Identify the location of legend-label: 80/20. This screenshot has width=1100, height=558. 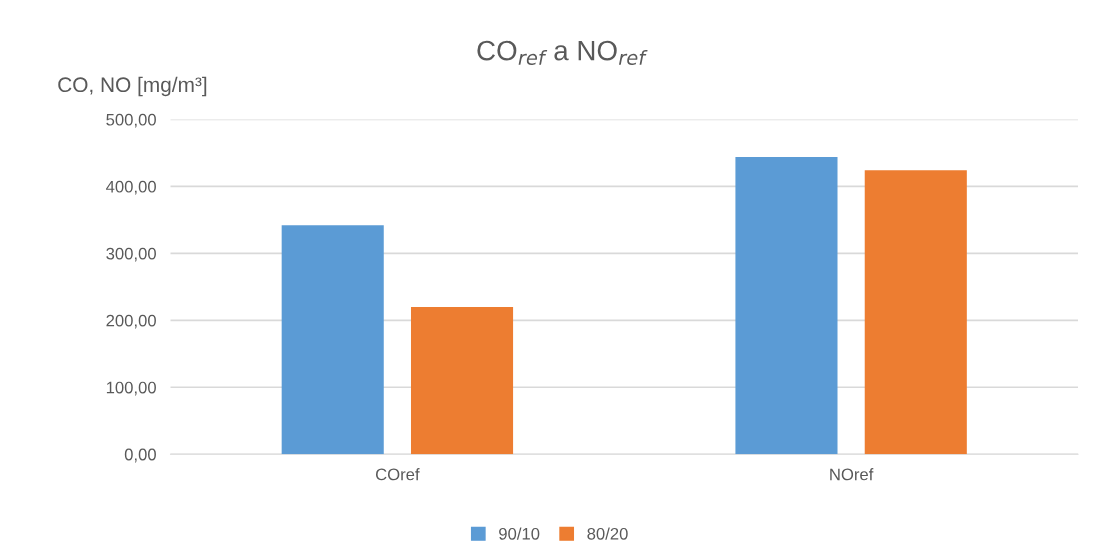
(607, 533).